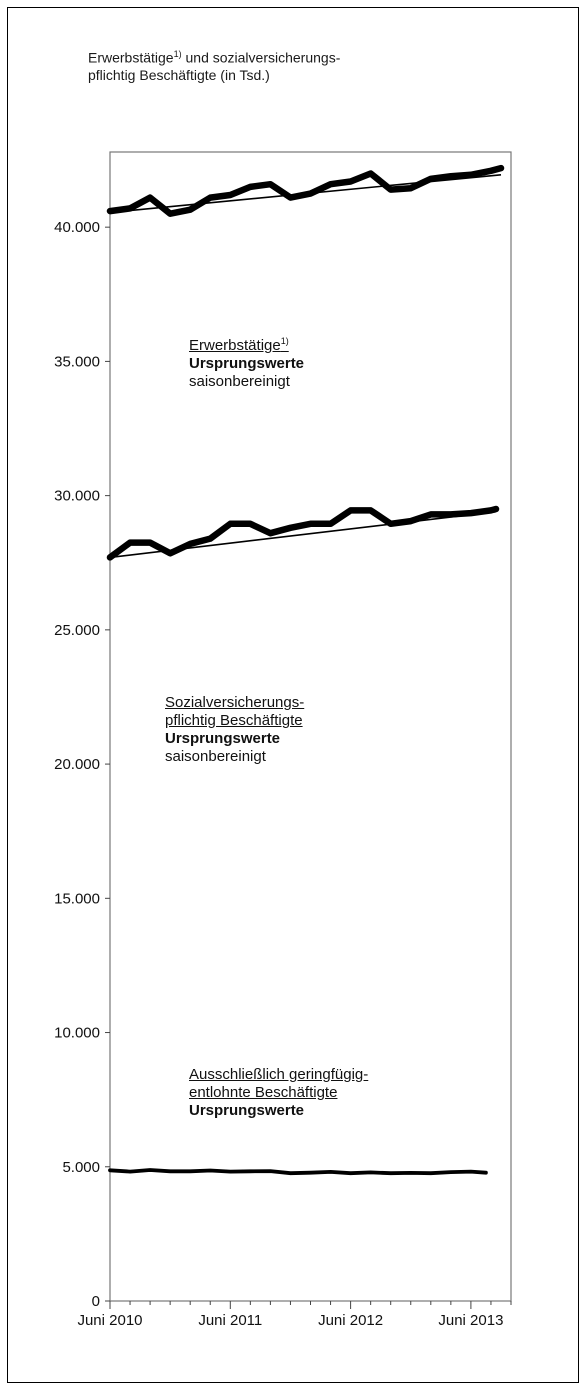  I want to click on annotation-svb-name2: pflichtig Beschäftigte, so click(234, 720).